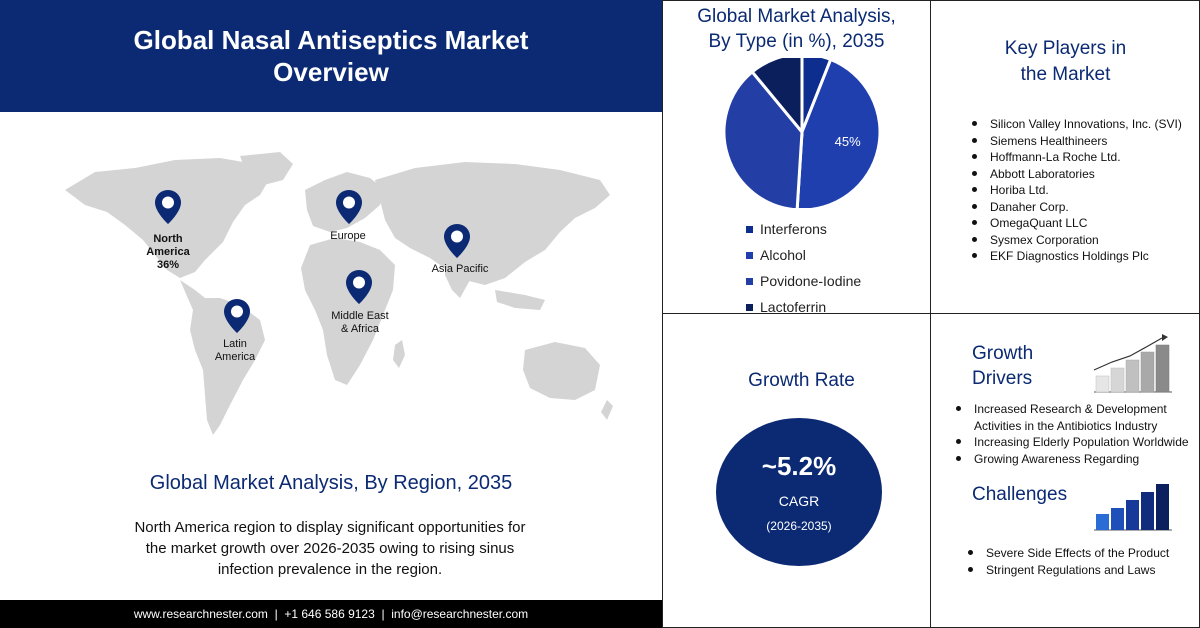 The image size is (1200, 628). I want to click on key-players-title: Key Players in the Market, so click(1065, 62).